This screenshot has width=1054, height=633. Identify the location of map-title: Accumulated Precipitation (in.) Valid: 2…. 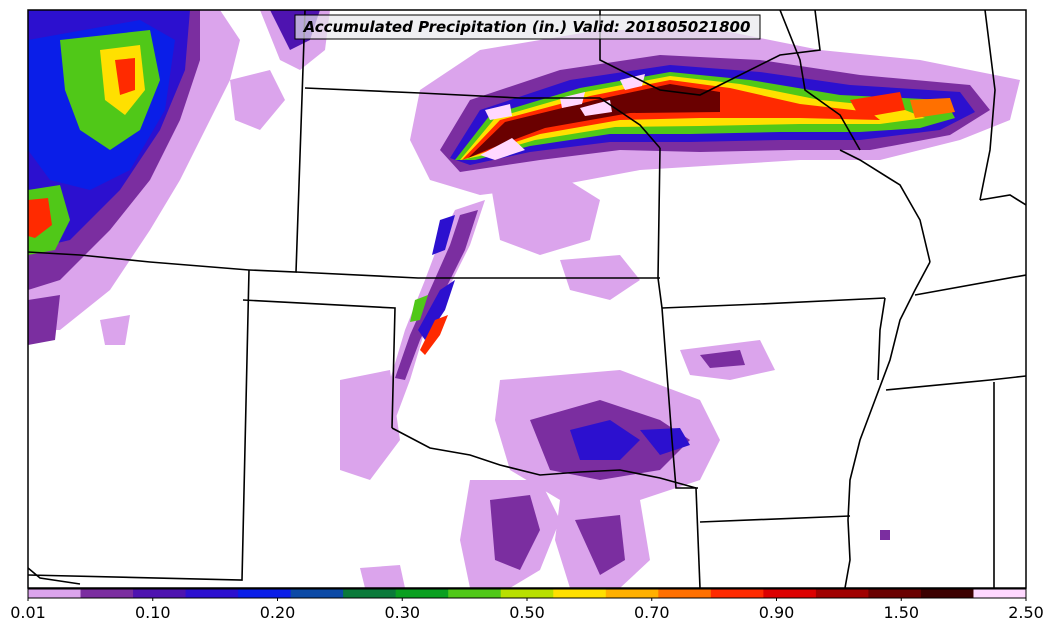
(527, 27).